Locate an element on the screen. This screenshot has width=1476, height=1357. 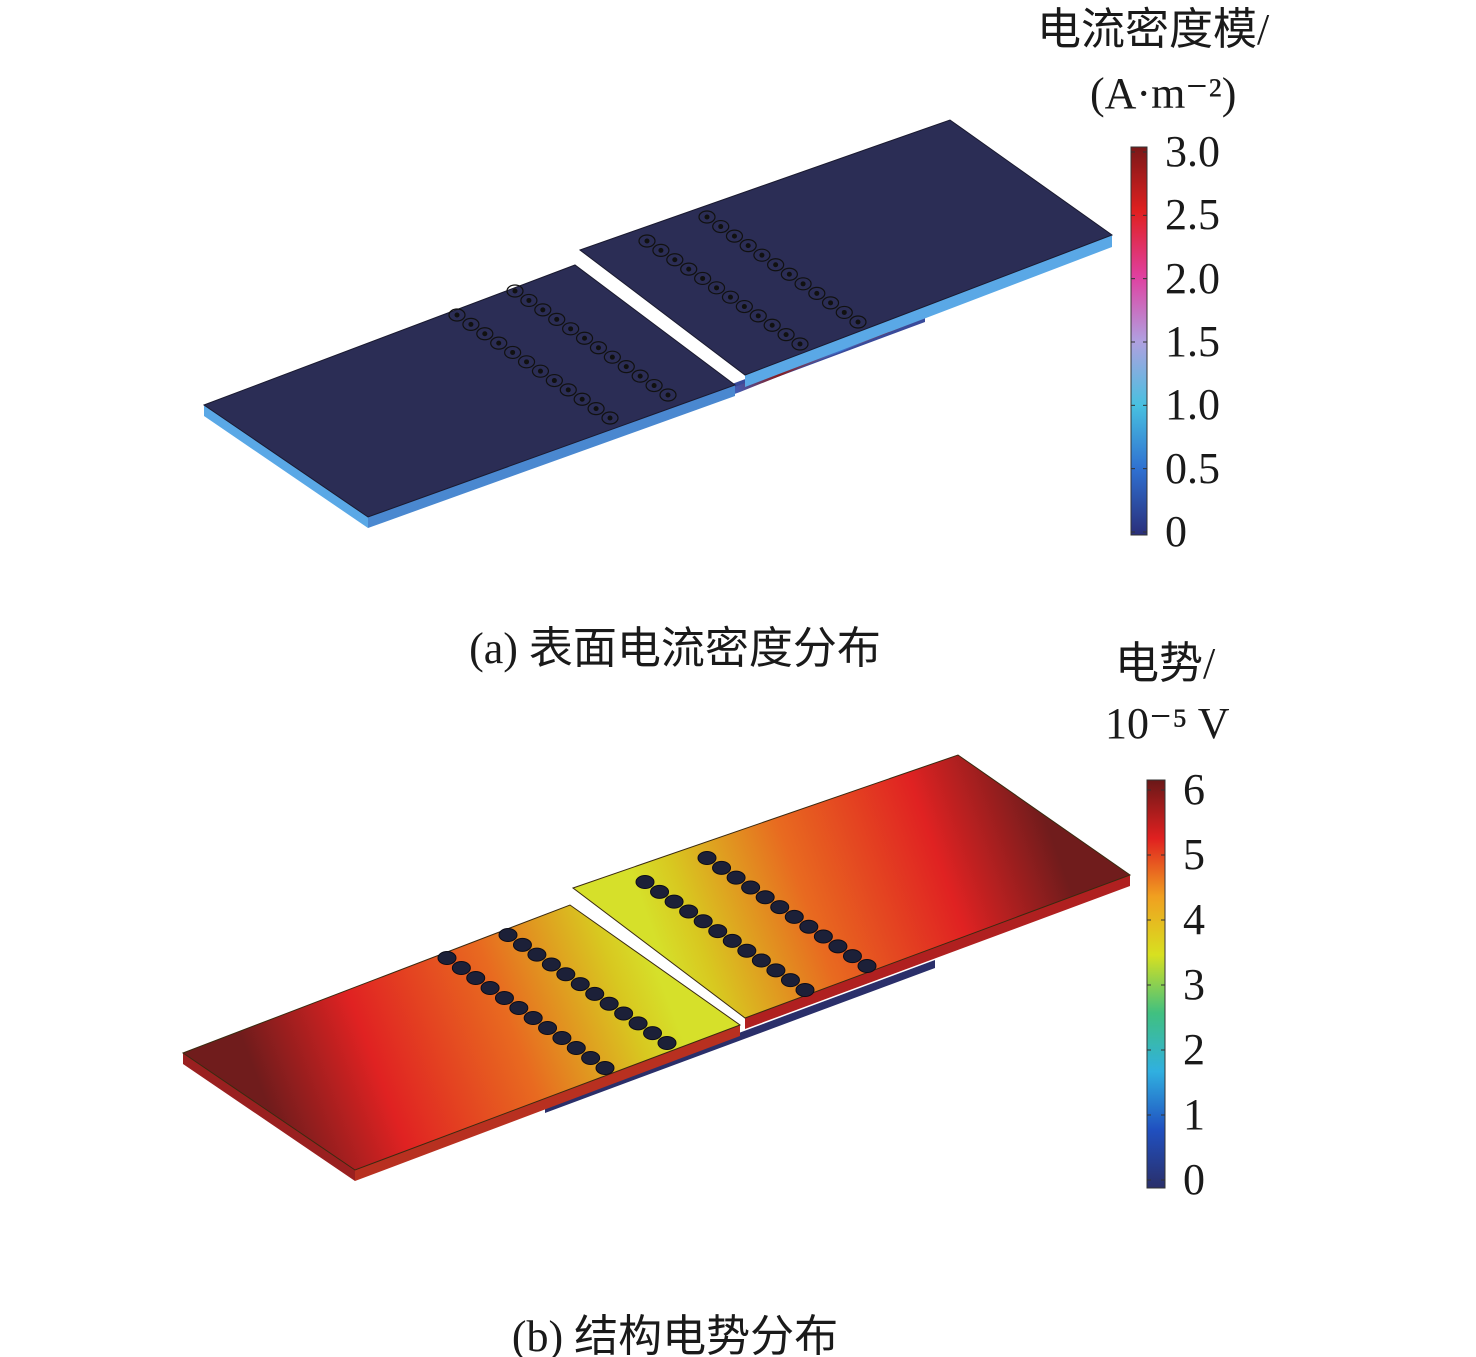
colorbar-tick-label: 0.5 is located at coordinates (1192, 468).